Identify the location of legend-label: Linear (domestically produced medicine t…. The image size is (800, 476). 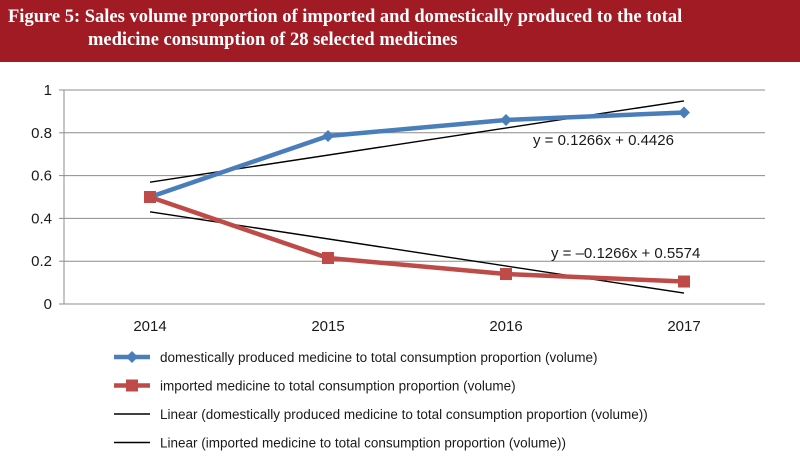
(404, 414).